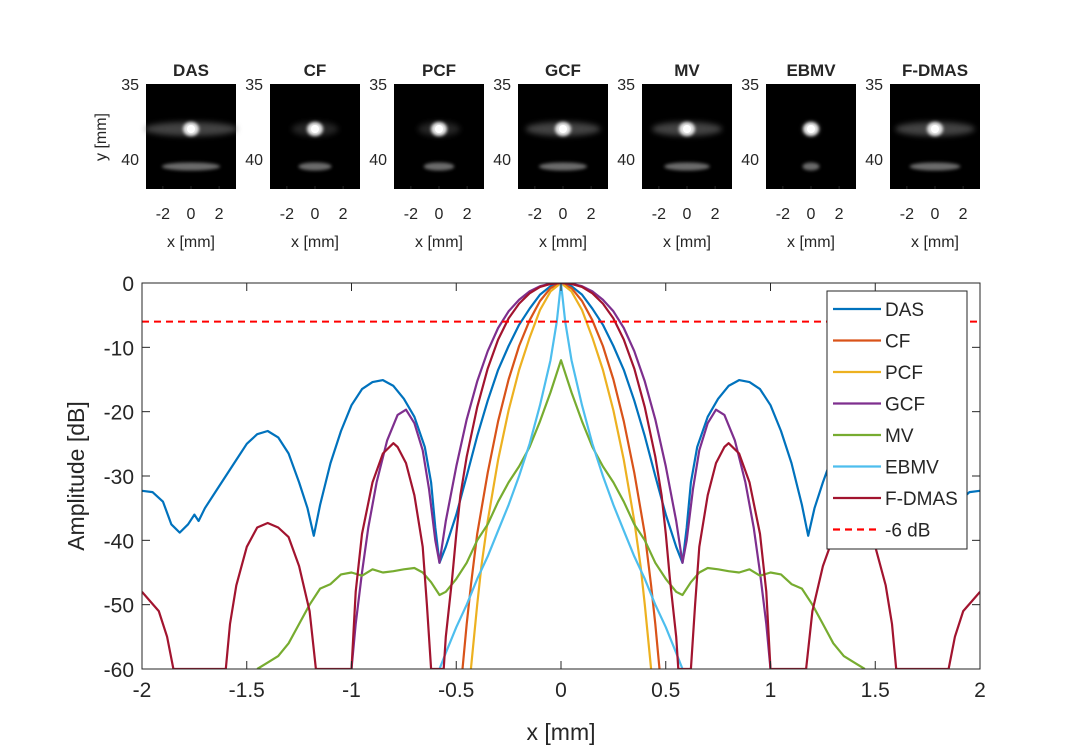 This screenshot has height=750, width=1083. I want to click on panel-title: F-DMAS, so click(935, 70).